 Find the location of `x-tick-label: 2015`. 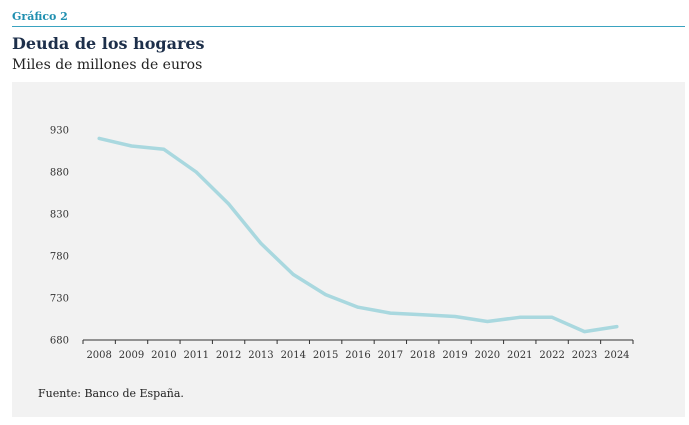

x-tick-label: 2015 is located at coordinates (325, 355).